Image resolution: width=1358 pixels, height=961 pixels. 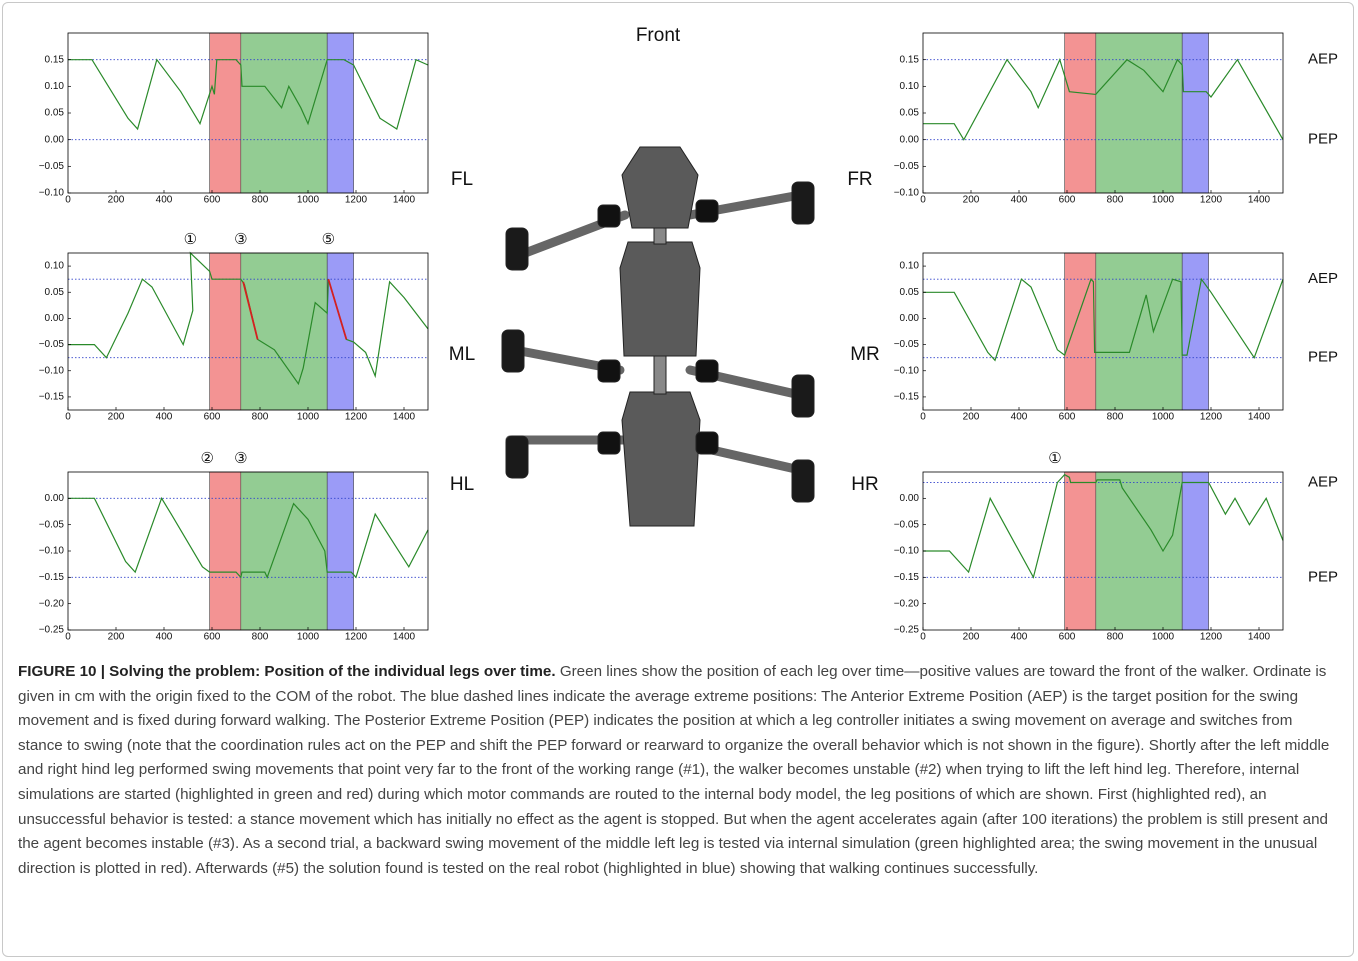 I want to click on leg-label: ML, so click(x=462, y=354).